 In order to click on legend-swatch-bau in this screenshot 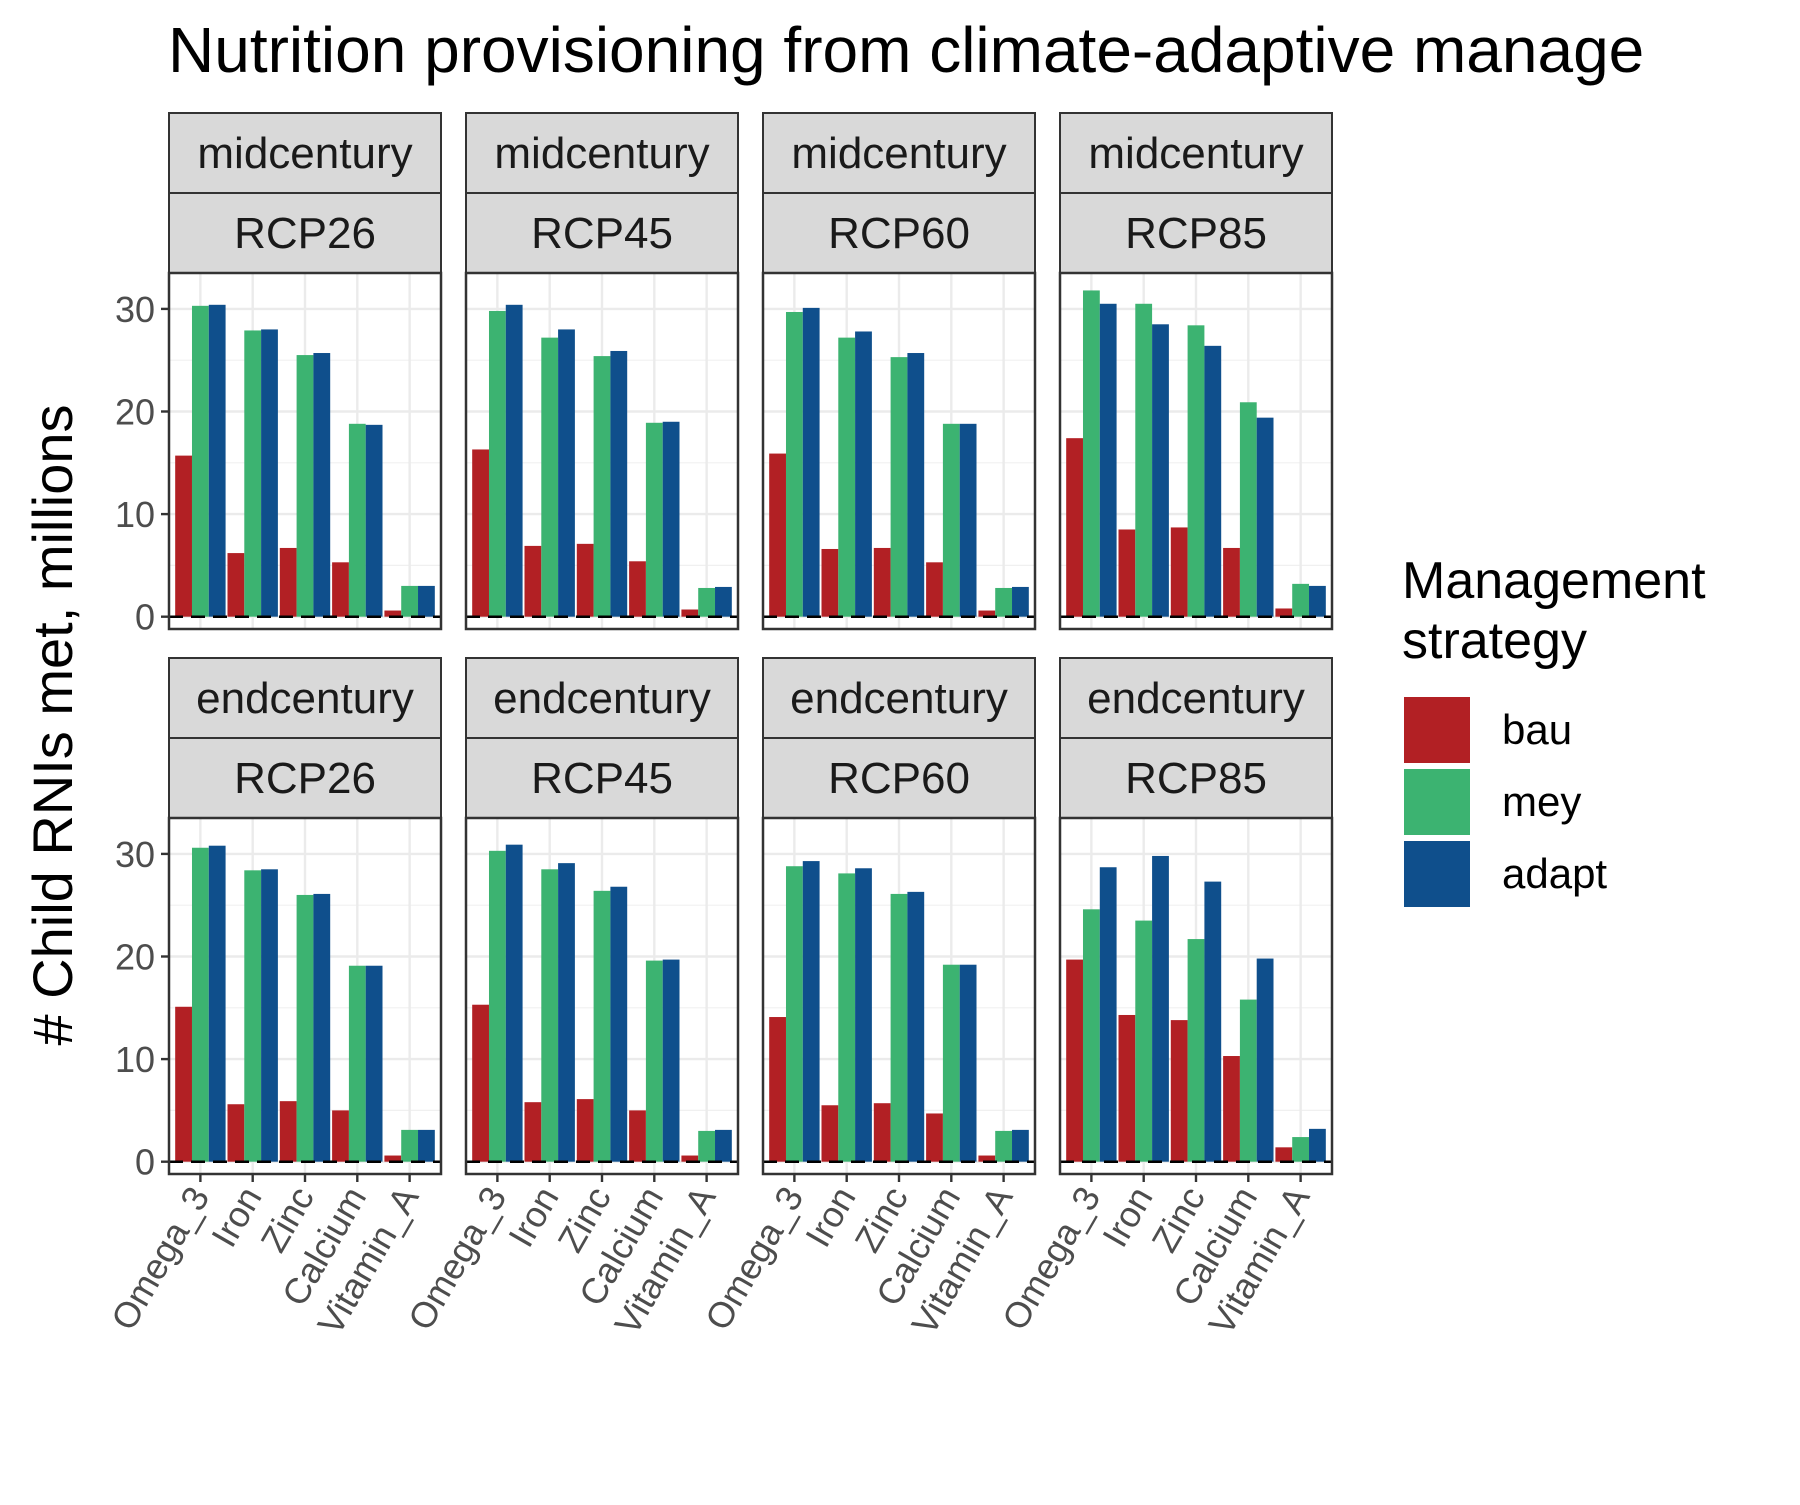, I will do `click(1437, 730)`.